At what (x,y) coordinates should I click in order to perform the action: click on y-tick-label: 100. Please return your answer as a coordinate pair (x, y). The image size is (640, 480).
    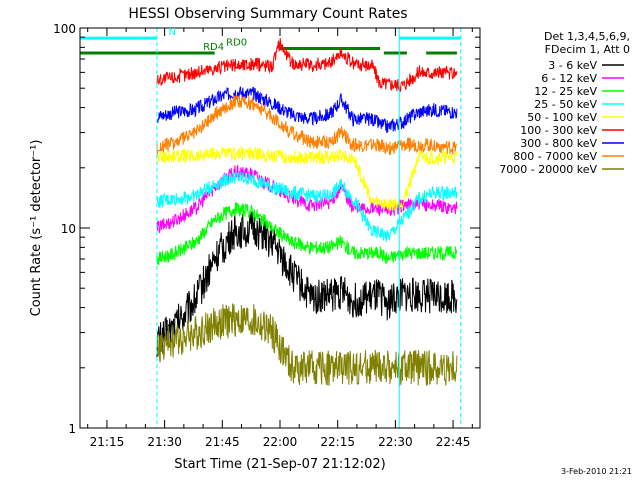
    Looking at the image, I should click on (64, 29).